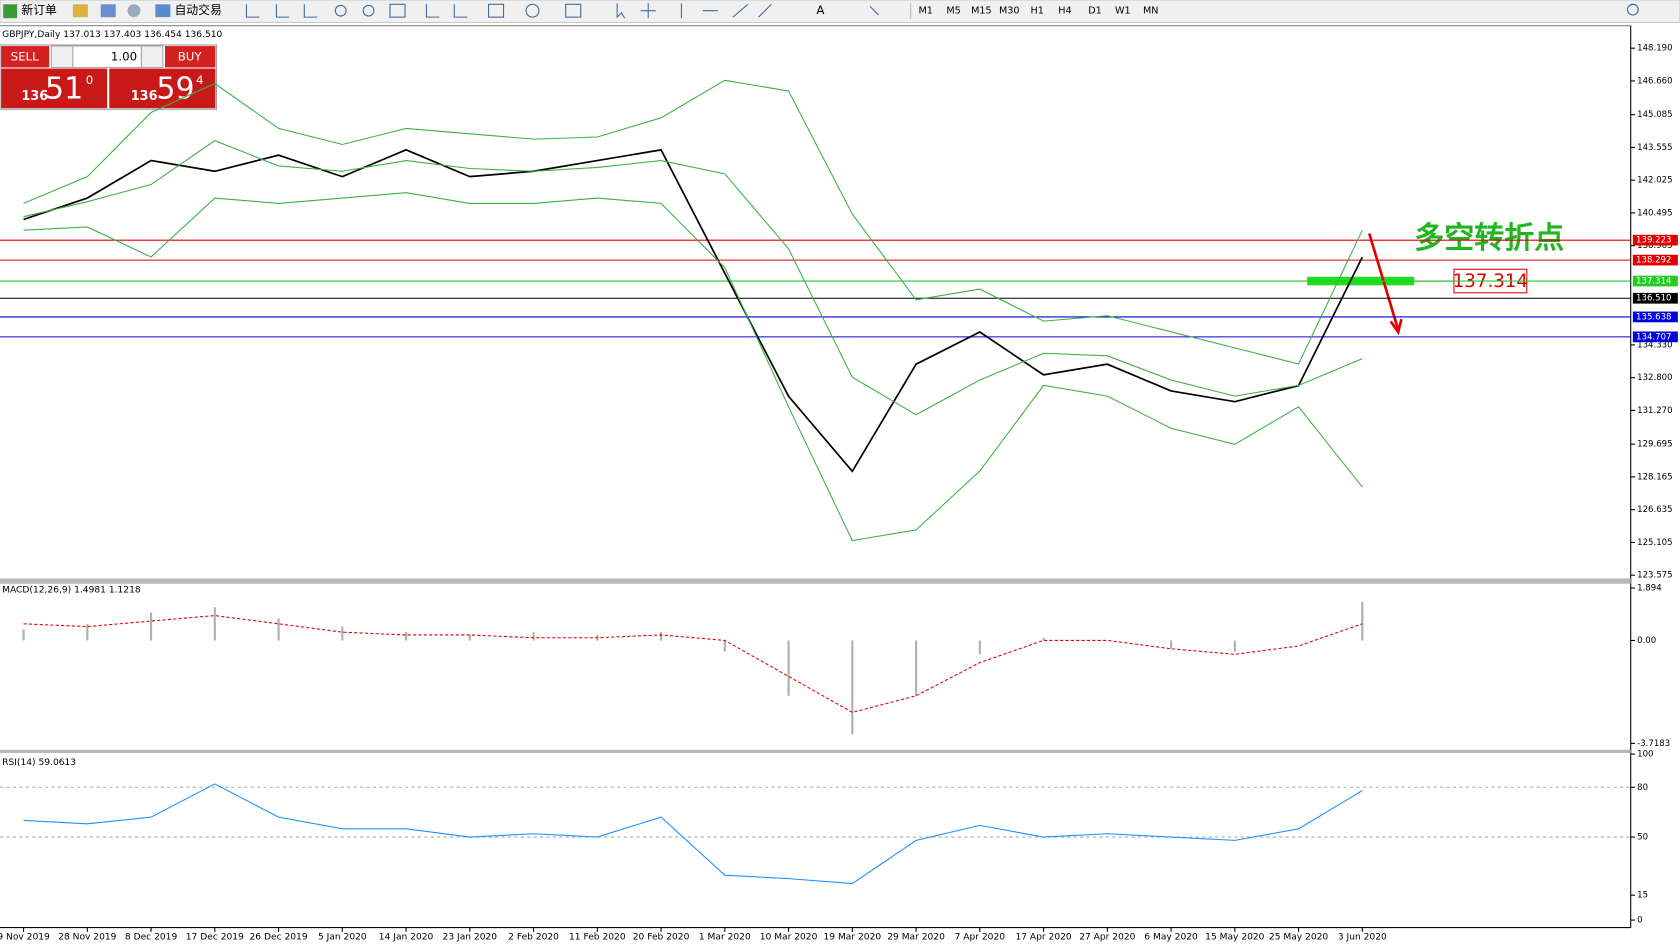 Image resolution: width=1680 pixels, height=949 pixels. What do you see at coordinates (124, 56) in the screenshot?
I see `volume-value: 1.00` at bounding box center [124, 56].